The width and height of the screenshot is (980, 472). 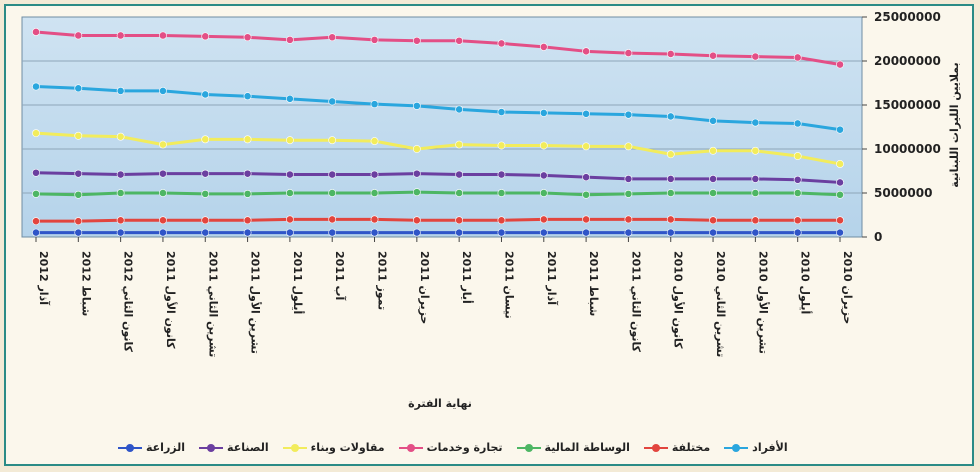 What do you see at coordinates (508, 285) in the screenshot?
I see `x-tick-label: نيسان 2011` at bounding box center [508, 285].